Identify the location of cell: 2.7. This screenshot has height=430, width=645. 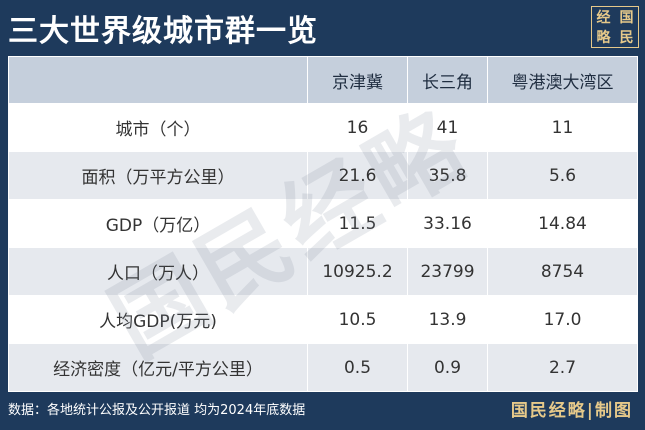
(562, 367).